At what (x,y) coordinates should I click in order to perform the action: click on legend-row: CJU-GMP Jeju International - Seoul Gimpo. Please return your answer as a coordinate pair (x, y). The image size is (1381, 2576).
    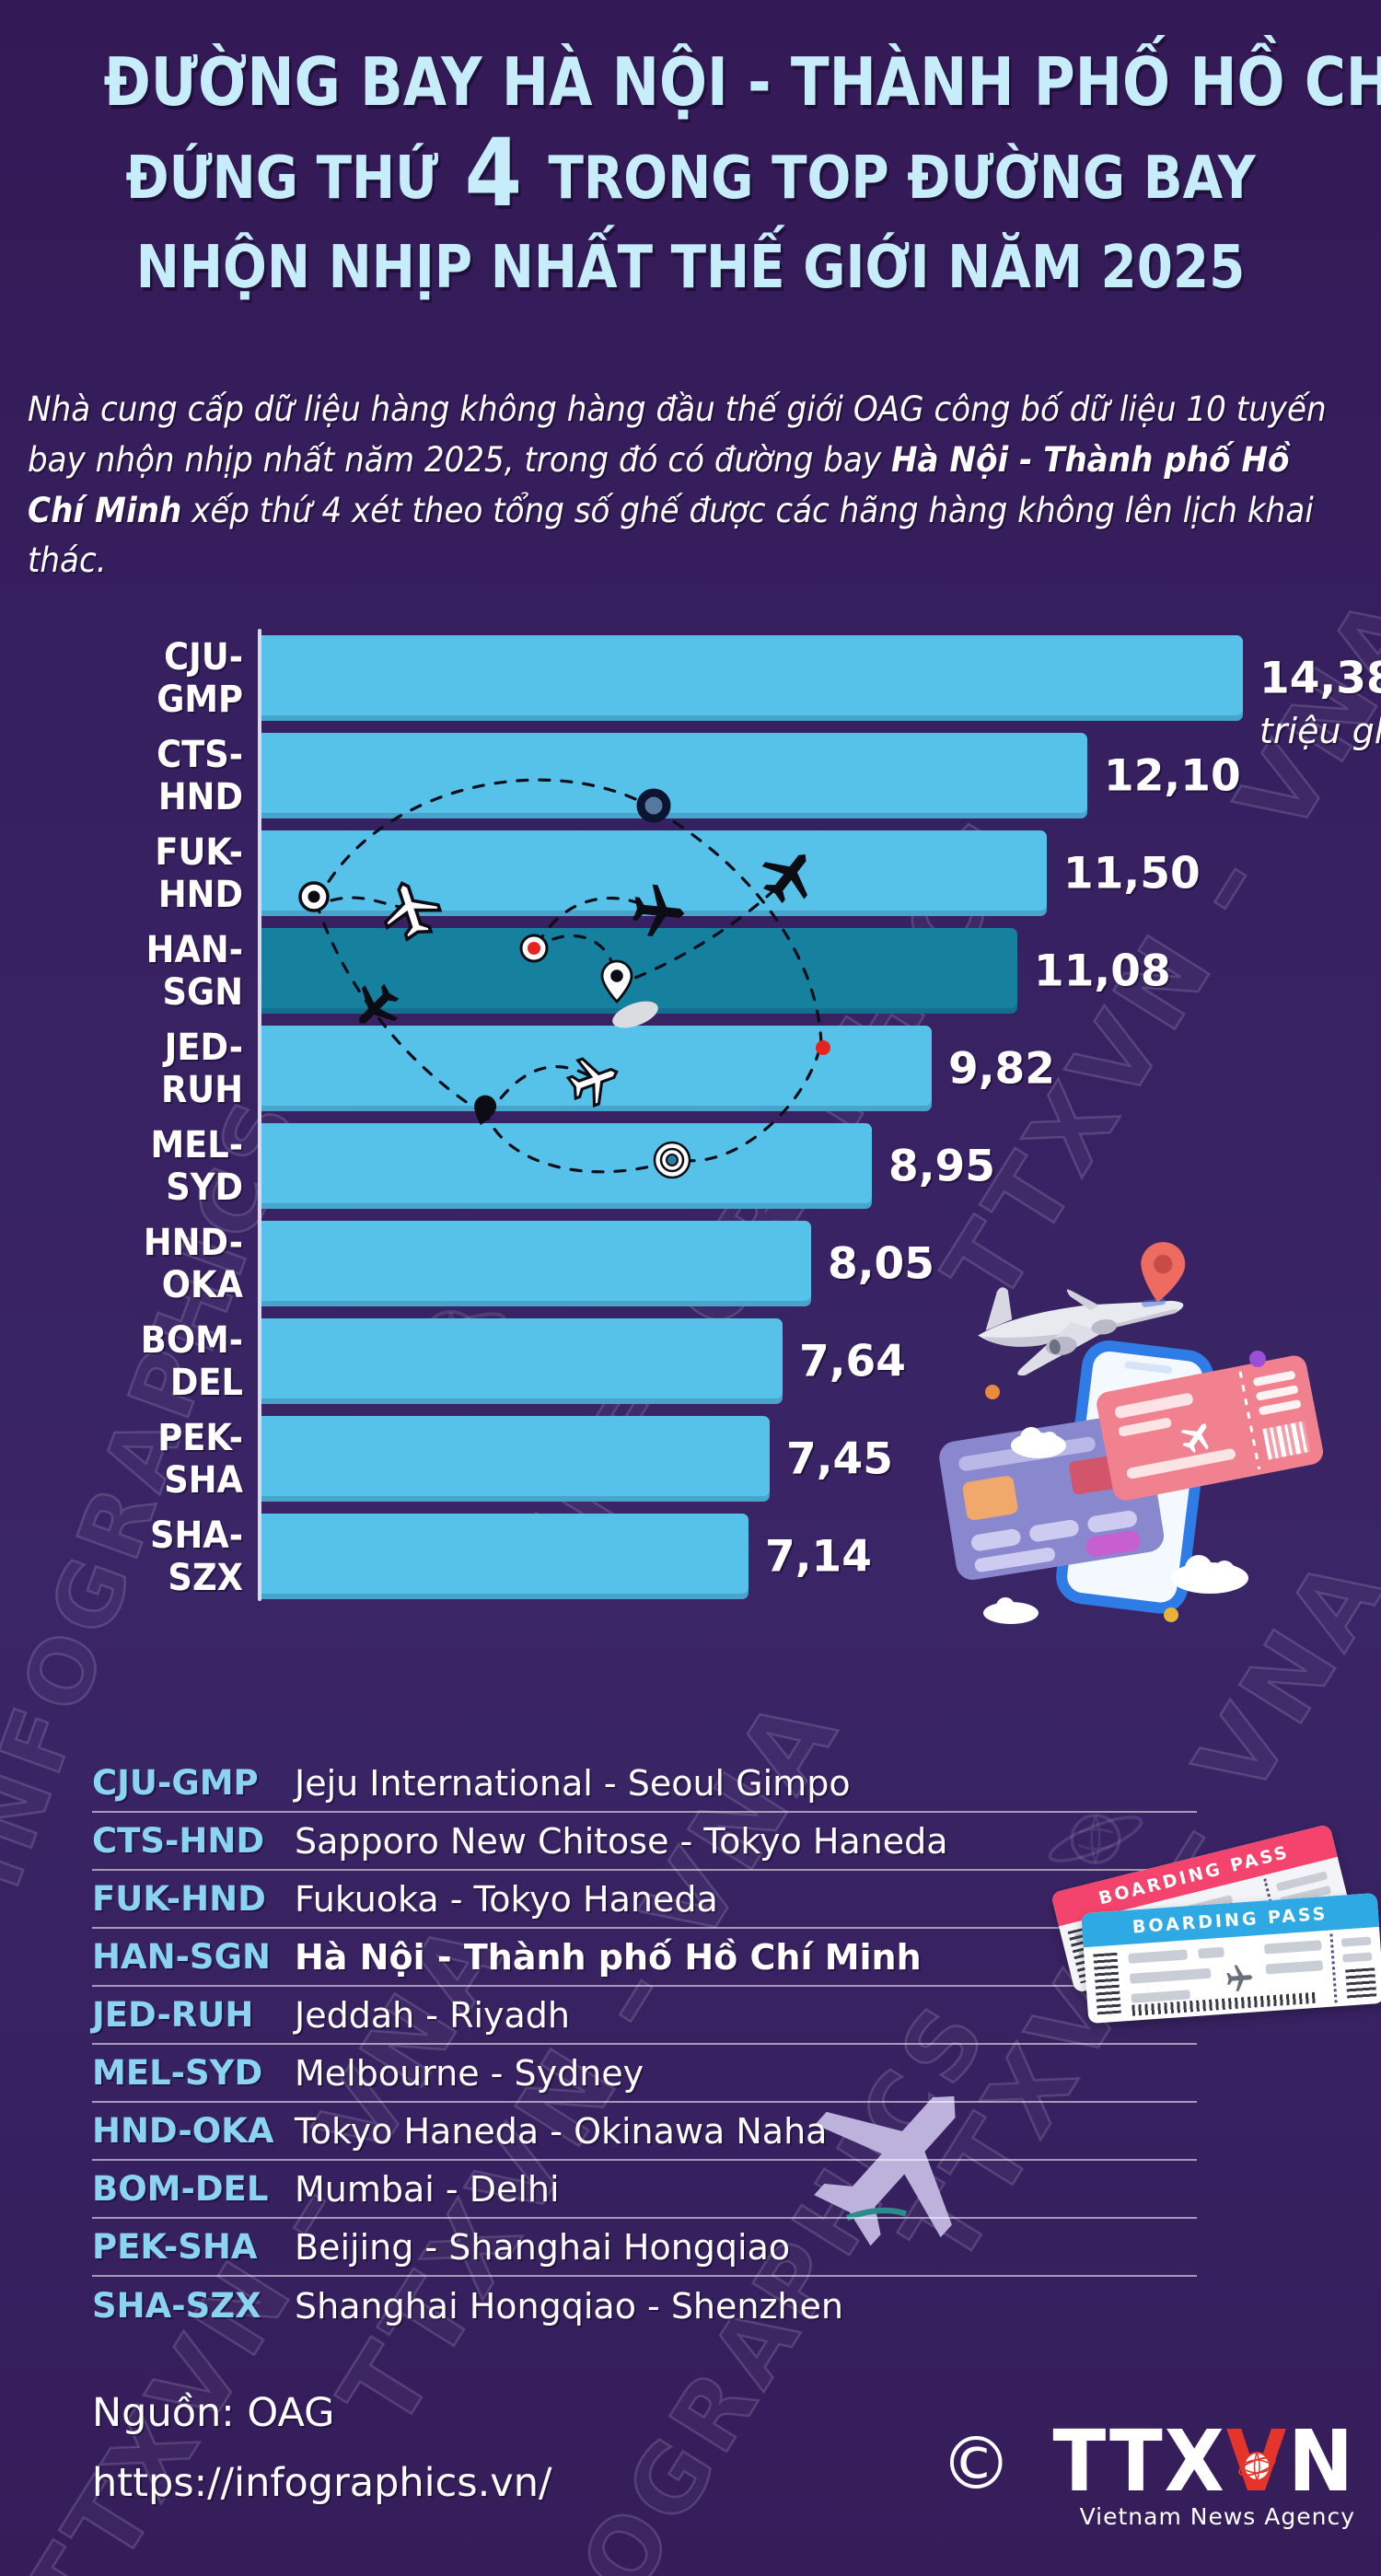
    Looking at the image, I should click on (644, 1784).